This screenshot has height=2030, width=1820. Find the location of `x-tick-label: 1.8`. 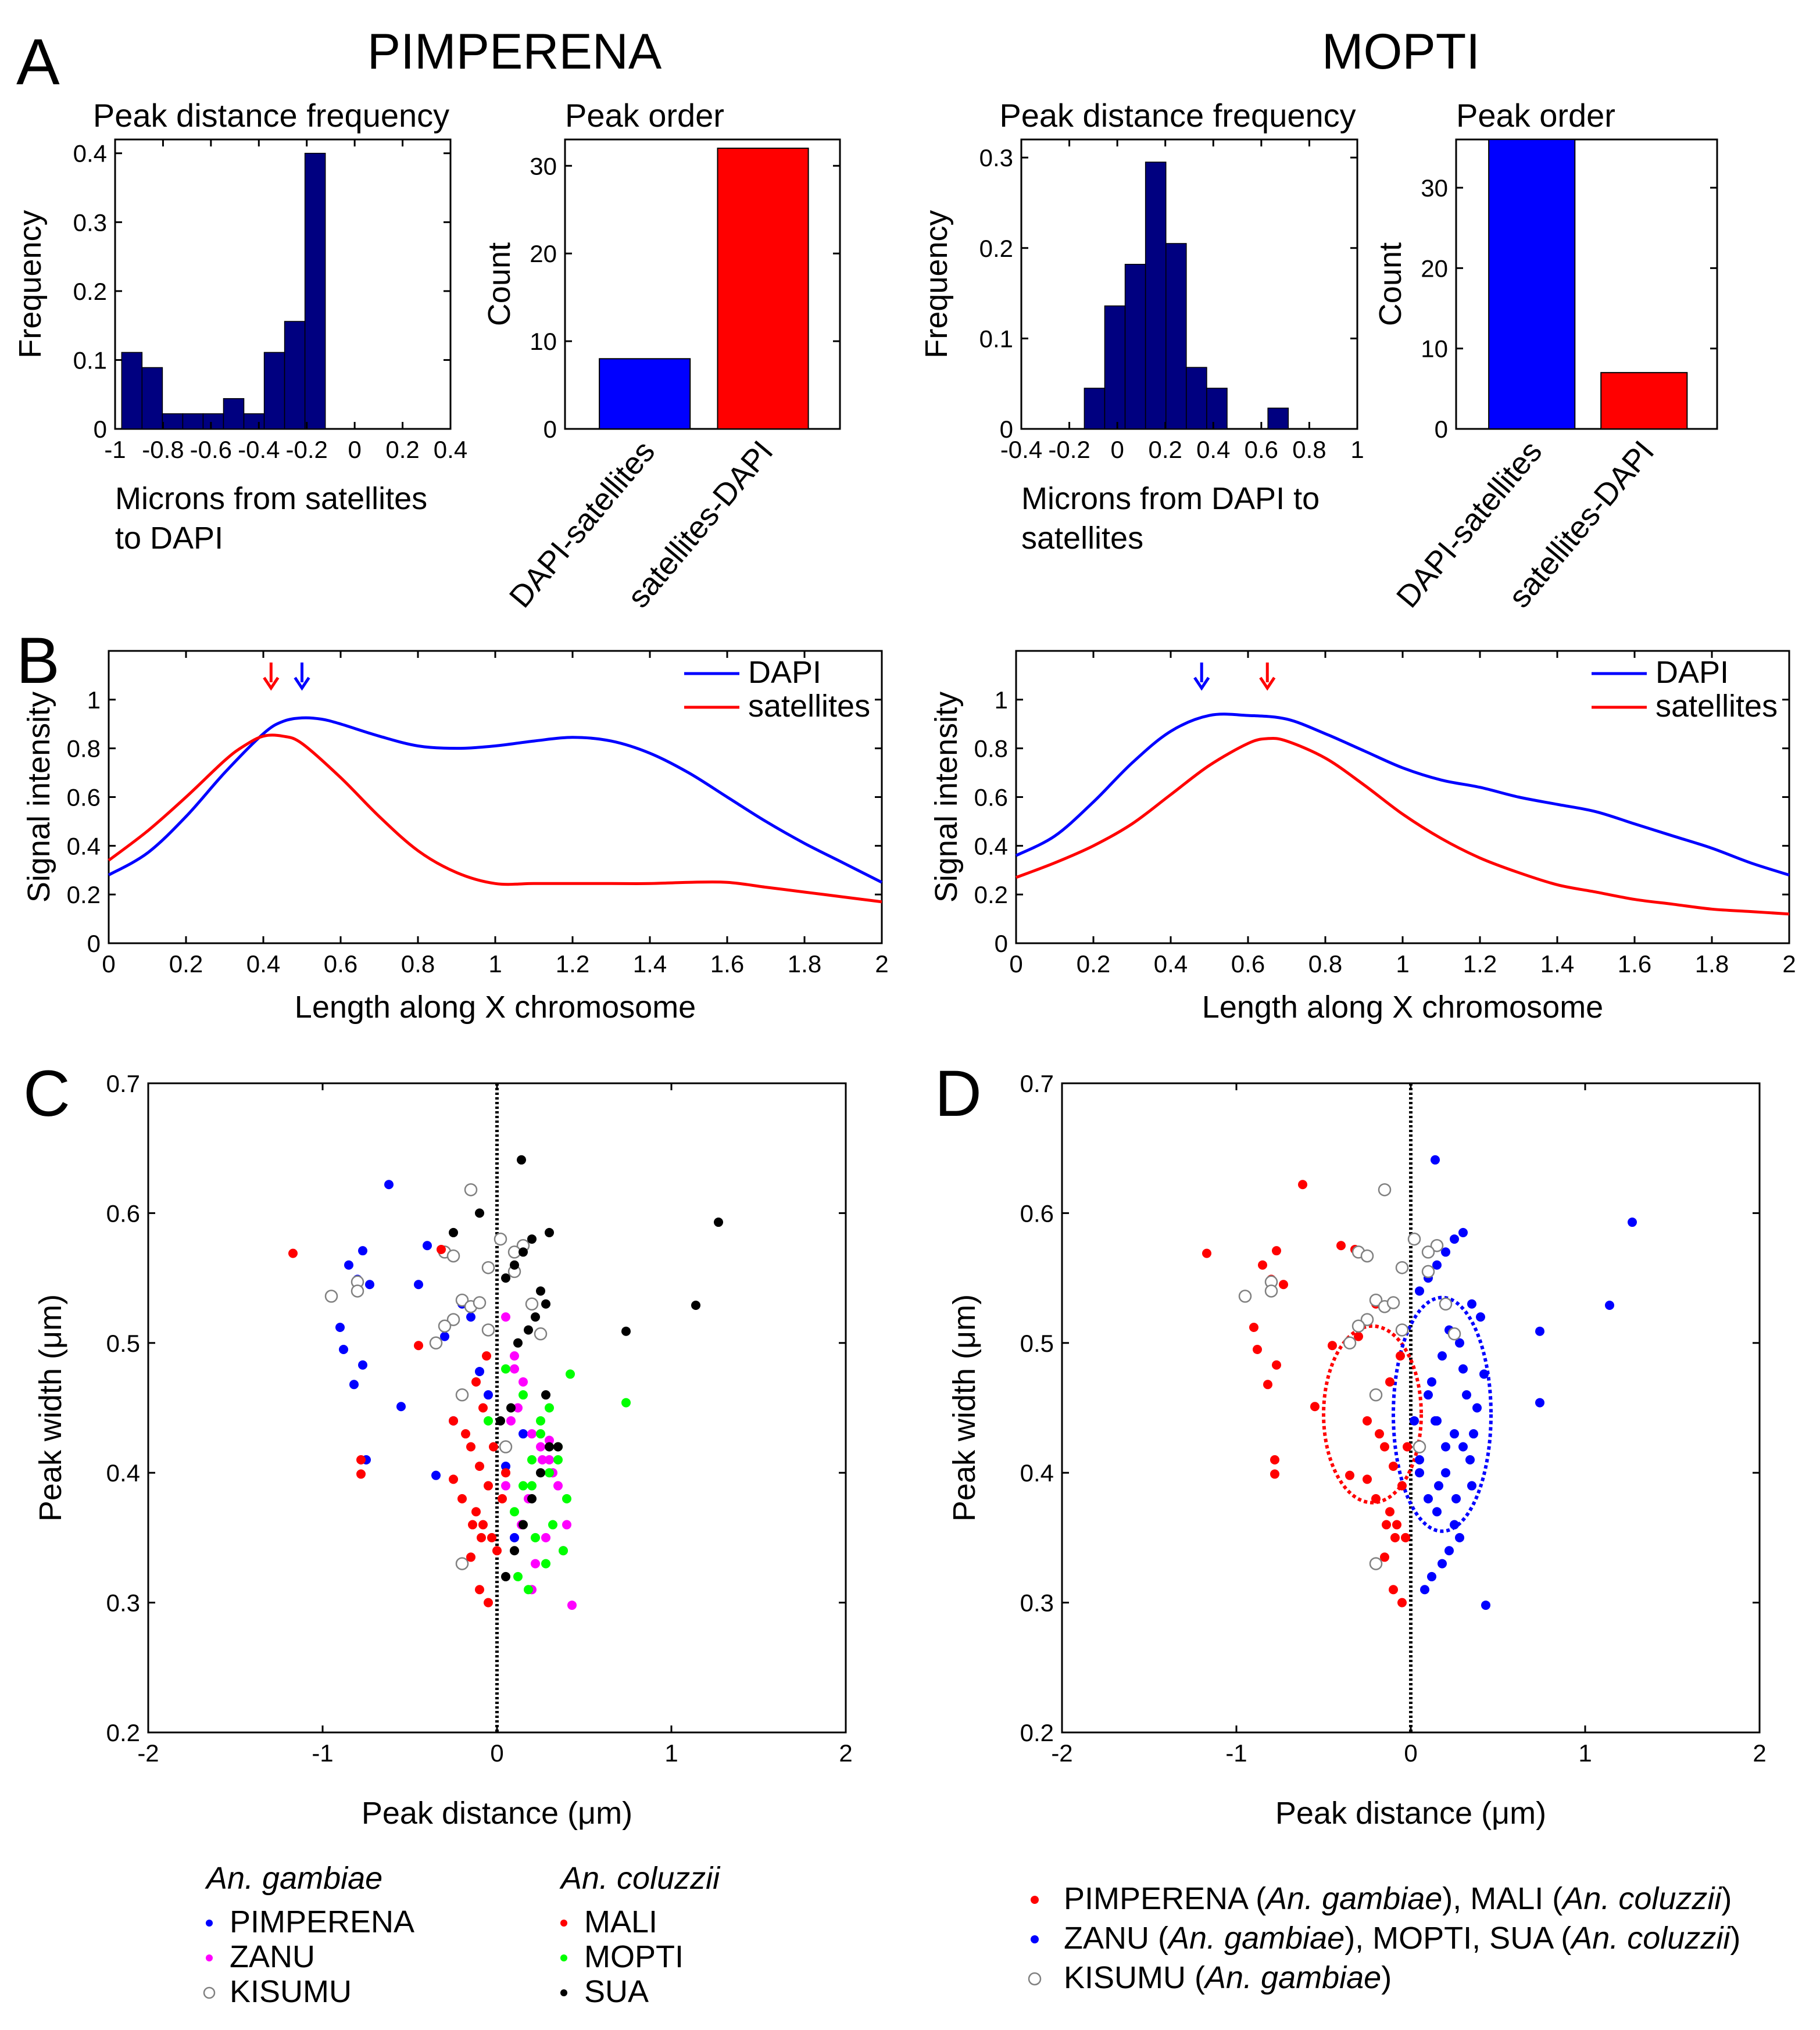

x-tick-label: 1.8 is located at coordinates (1712, 964).